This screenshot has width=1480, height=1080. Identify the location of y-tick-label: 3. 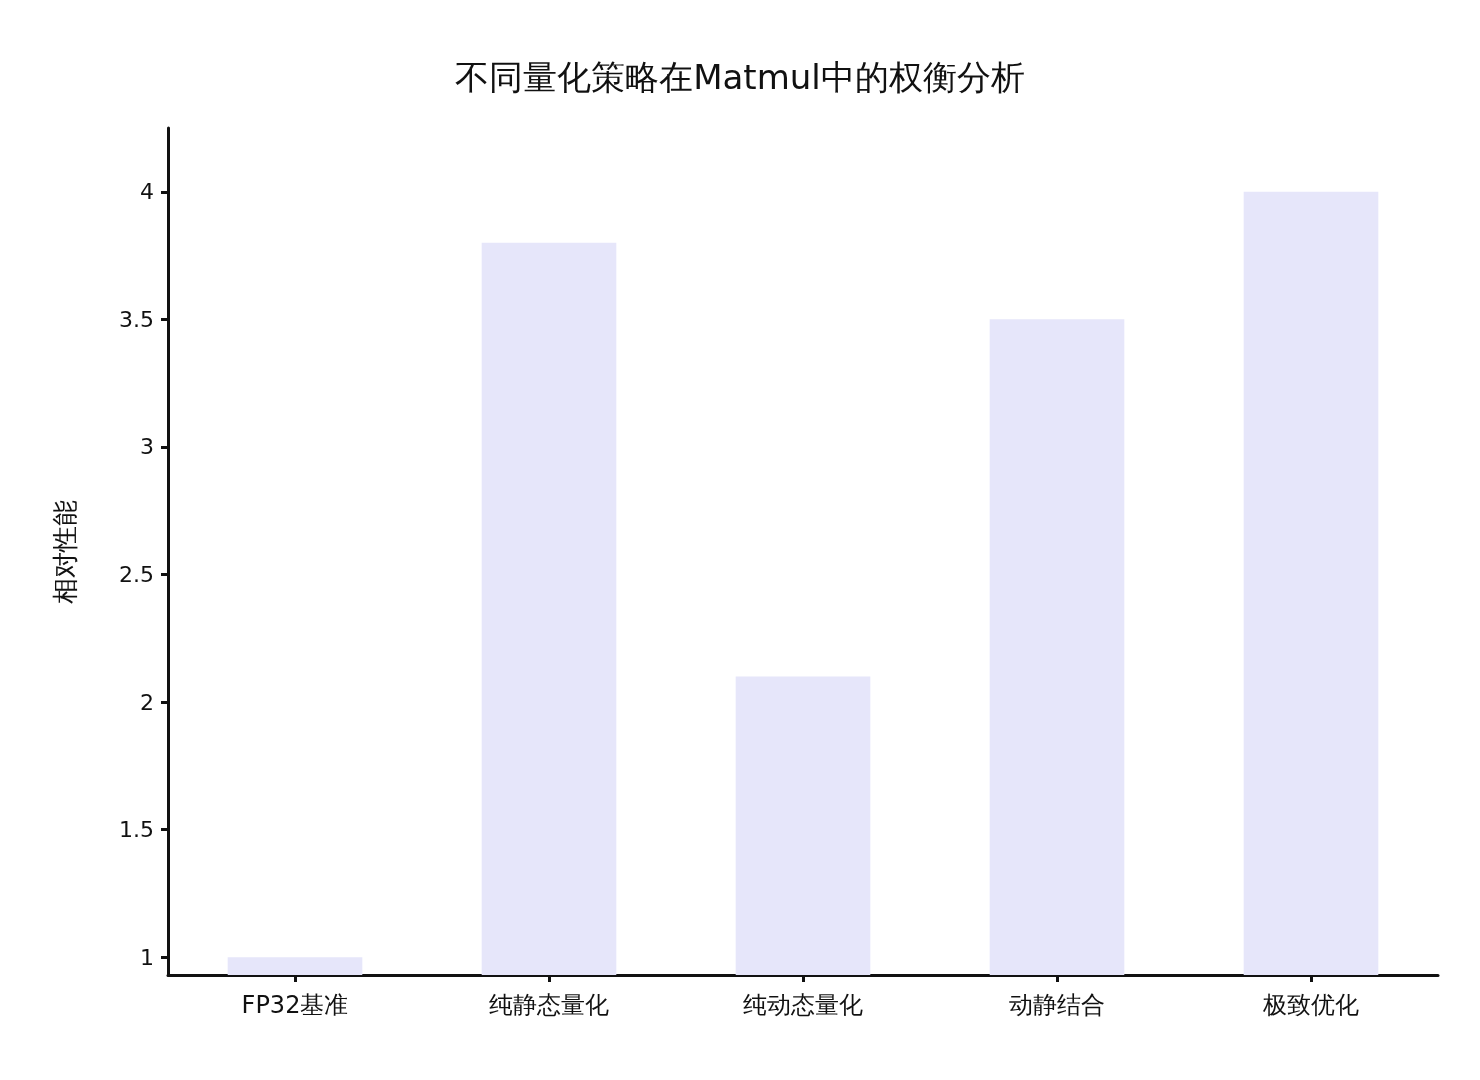
(147, 447).